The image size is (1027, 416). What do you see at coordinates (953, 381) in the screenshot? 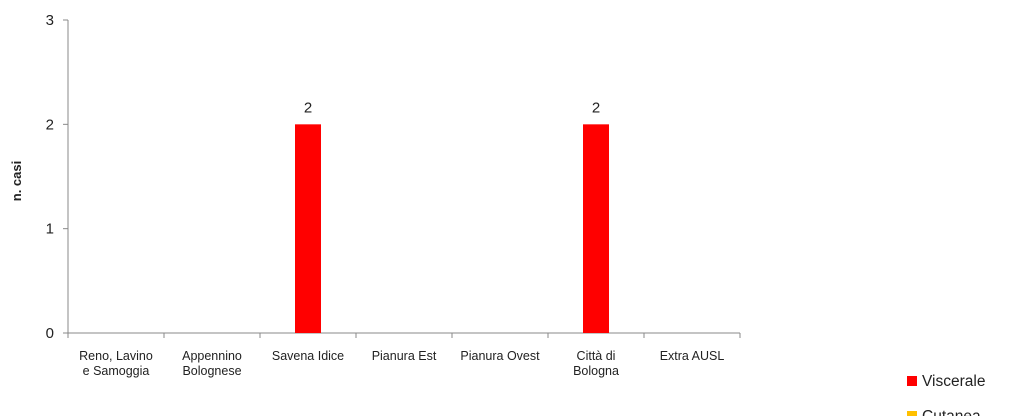
I see `legend-label: Viscerale` at bounding box center [953, 381].